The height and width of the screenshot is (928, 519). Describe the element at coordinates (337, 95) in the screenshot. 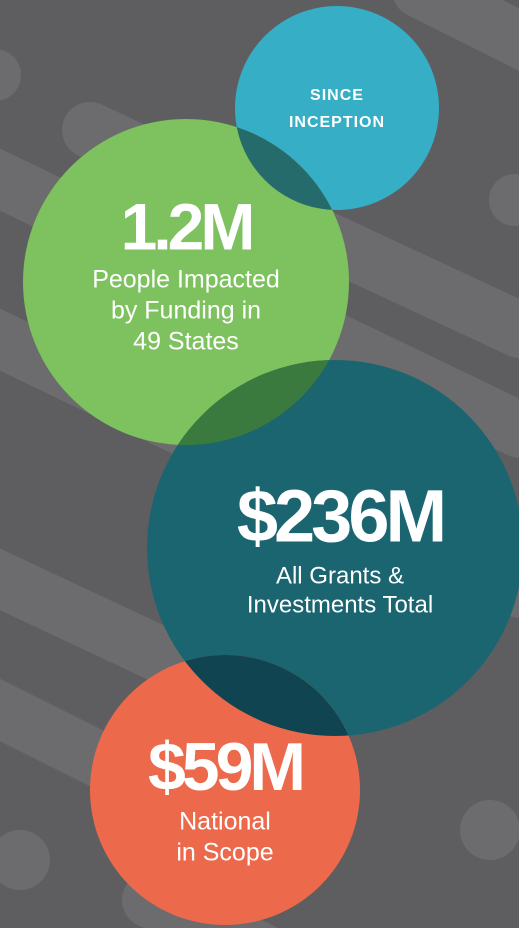

I see `badge-text: SINCE` at that location.